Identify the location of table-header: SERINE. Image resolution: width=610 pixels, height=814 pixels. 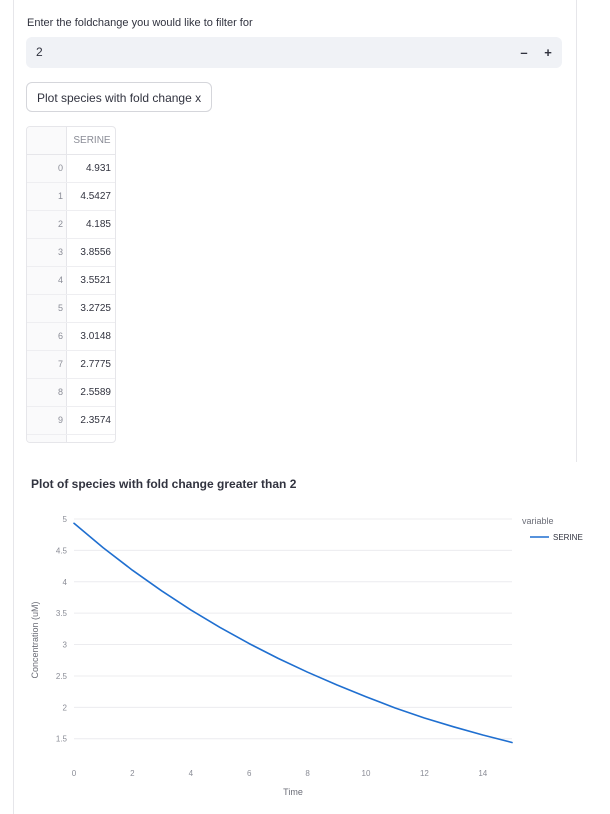
(71, 141).